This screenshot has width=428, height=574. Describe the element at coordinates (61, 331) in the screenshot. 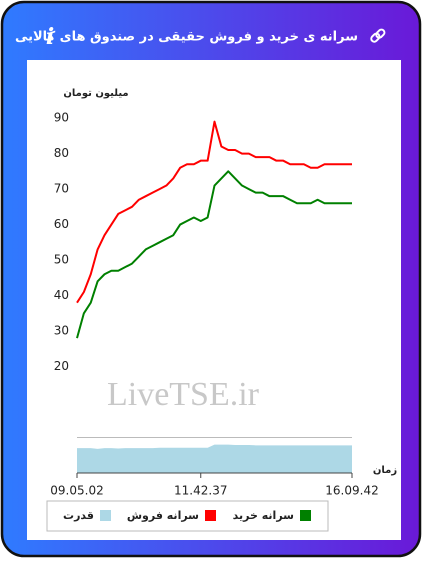

I see `y-tick-label: 30` at that location.